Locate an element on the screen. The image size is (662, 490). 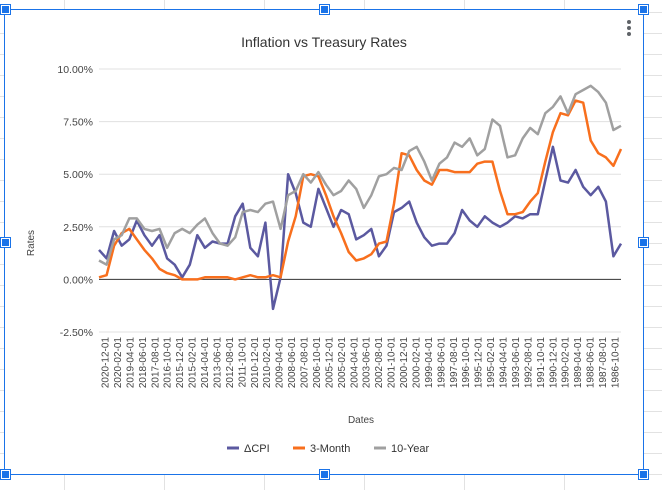
resize-handle-bottom-left is located at coordinates (5, 474).